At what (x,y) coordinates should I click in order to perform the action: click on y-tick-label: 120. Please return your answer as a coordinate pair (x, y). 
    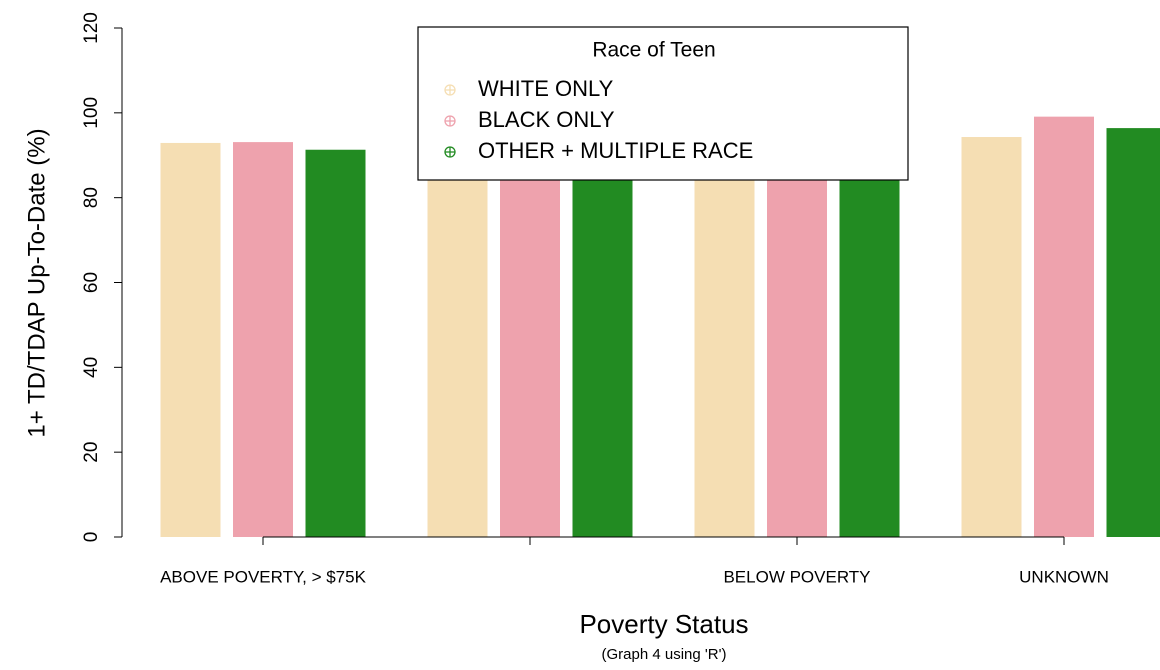
    Looking at the image, I should click on (91, 28).